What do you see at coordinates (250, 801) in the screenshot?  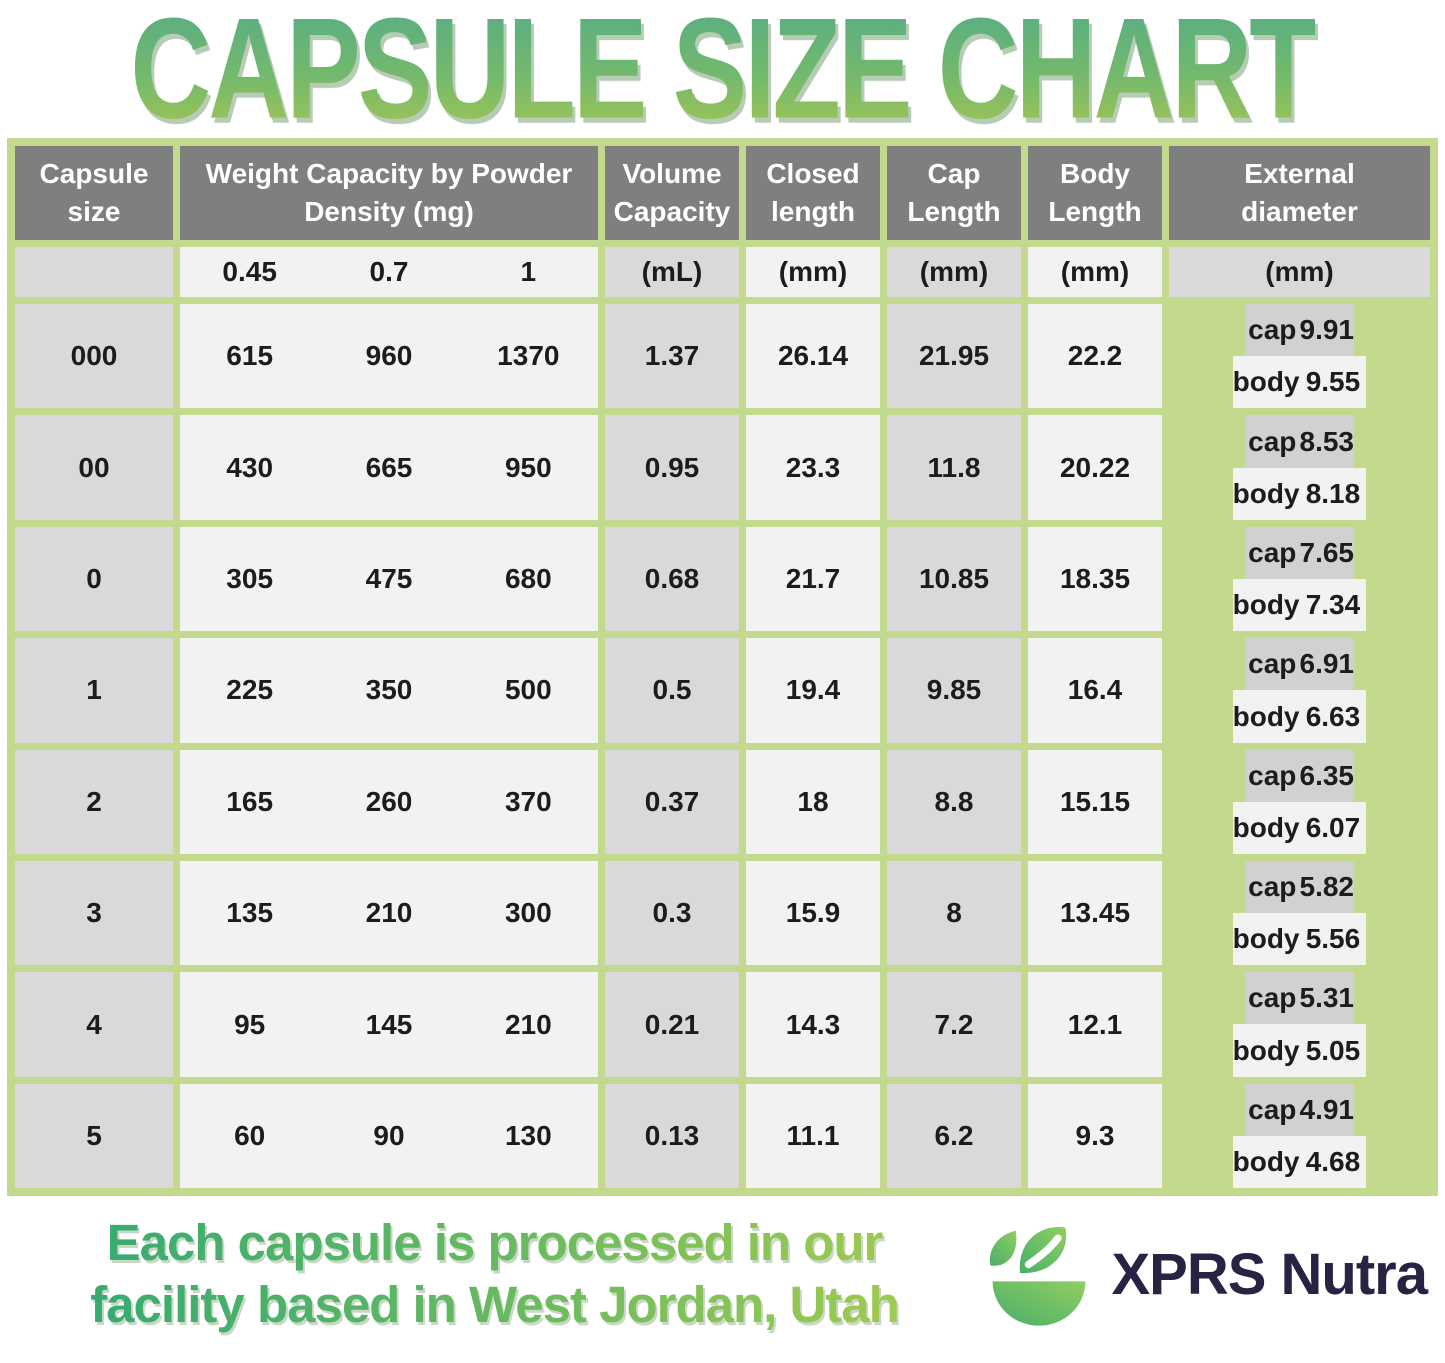 I see `weight-045: 165` at bounding box center [250, 801].